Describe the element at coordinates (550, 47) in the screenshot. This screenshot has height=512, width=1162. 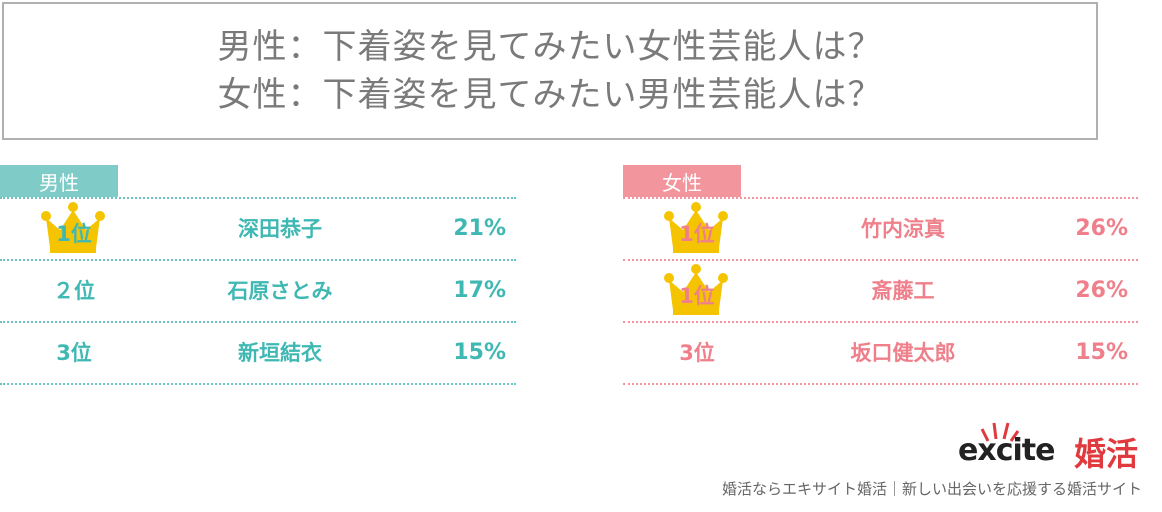
I see `title-line-male: 男性：下着姿を見てみたい女性芸能人は？` at that location.